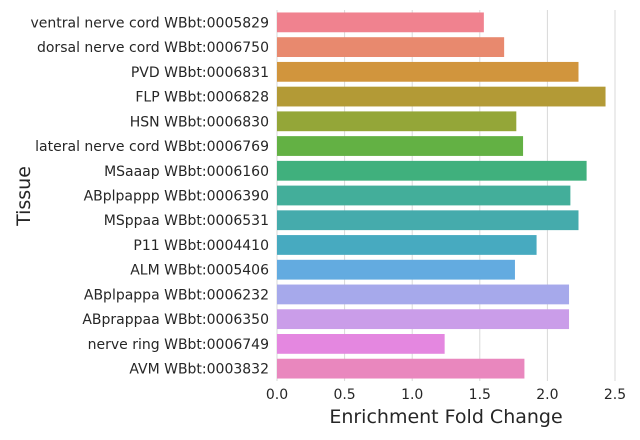 The width and height of the screenshot is (640, 440). I want to click on y-tick-label: FLP WBbt:0006828, so click(202, 98).